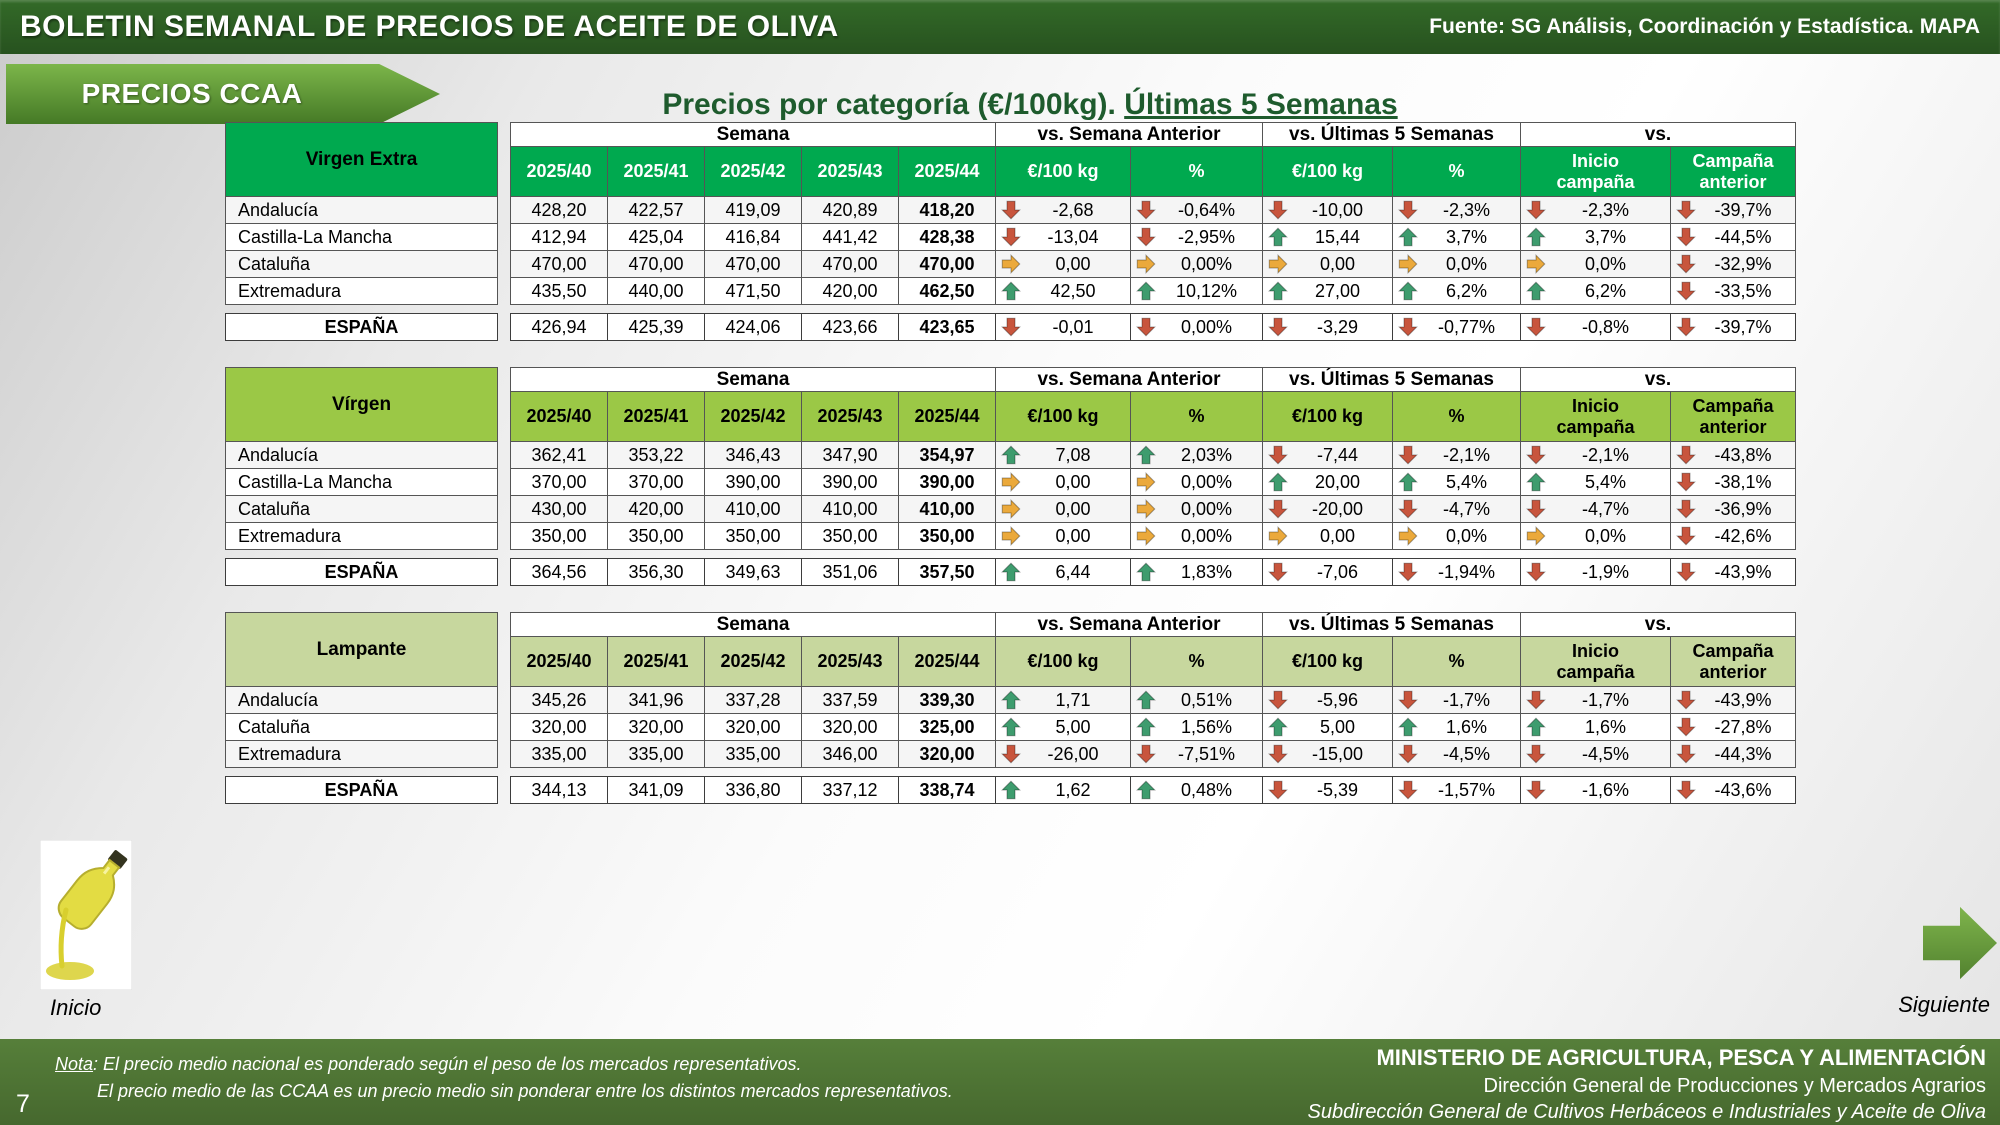 This screenshot has height=1125, width=2000. Describe the element at coordinates (559, 237) in the screenshot. I see `week-value: 412,94` at that location.